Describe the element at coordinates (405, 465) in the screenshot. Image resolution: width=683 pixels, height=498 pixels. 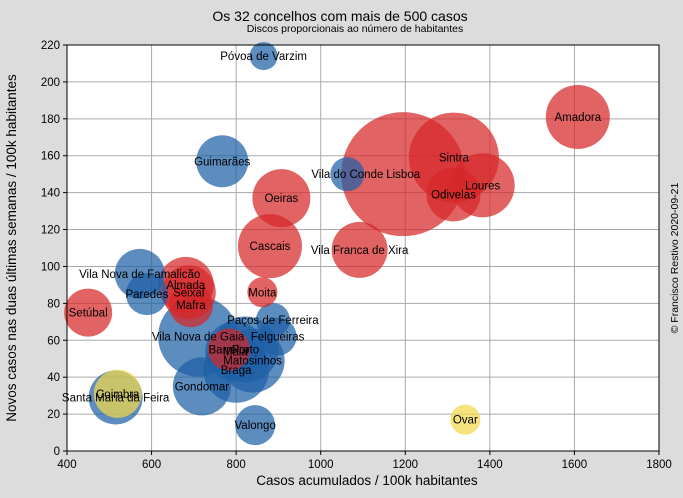
I see `x-tick-label: 1200` at that location.